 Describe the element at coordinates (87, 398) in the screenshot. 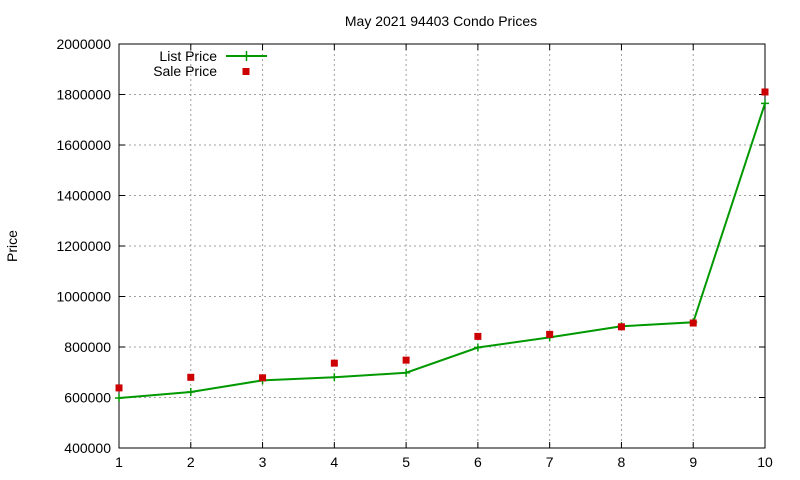

I see `y-tick-label: 600000` at that location.